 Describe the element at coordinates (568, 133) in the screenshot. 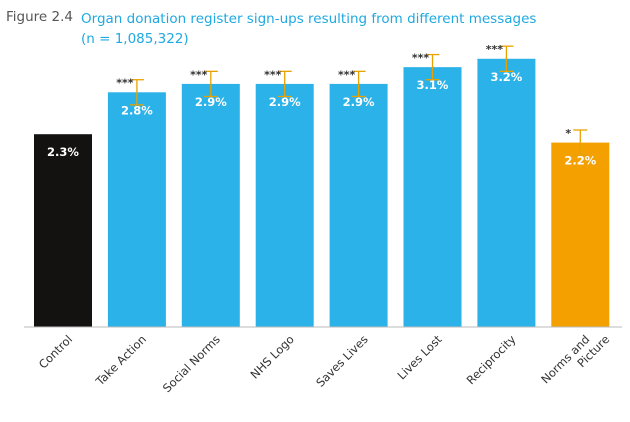

I see `significance-marker: *` at that location.